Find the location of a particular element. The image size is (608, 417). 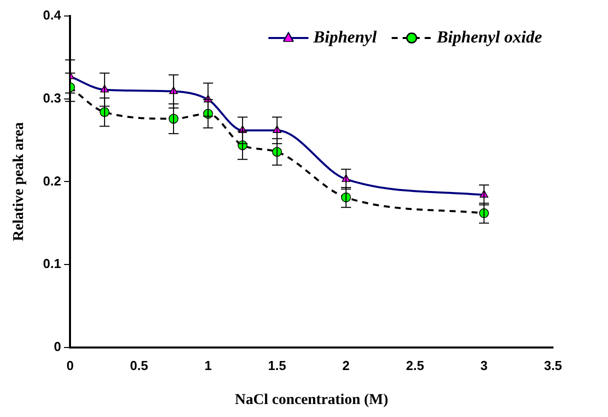

x-tick-label: 3 is located at coordinates (484, 365).